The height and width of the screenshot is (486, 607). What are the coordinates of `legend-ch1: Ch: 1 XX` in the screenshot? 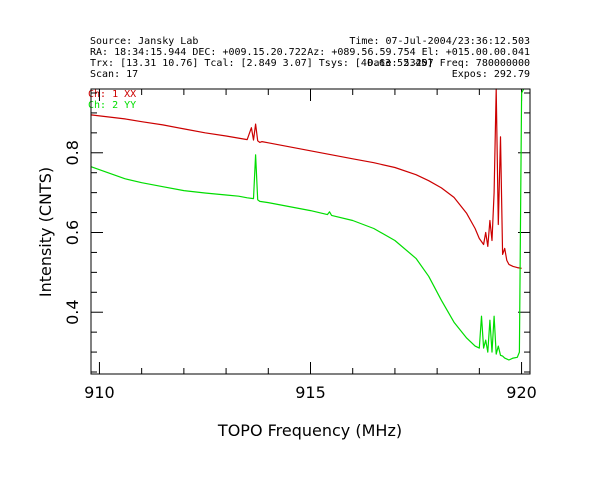 It's located at (112, 94).